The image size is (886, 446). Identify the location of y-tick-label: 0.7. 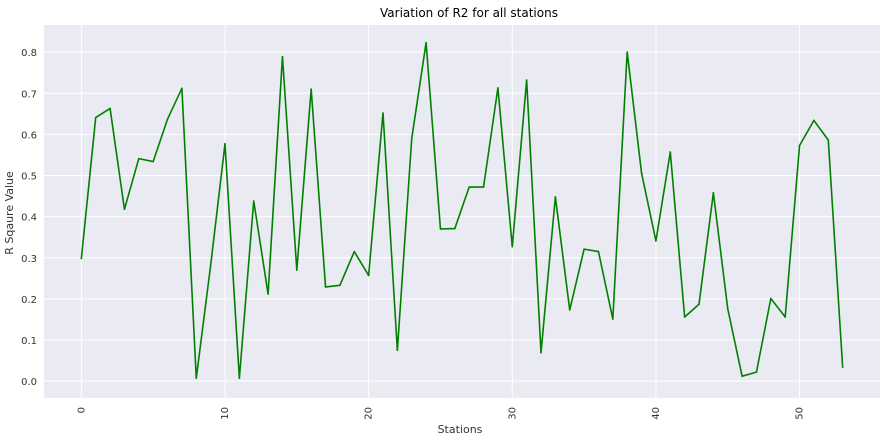
(29, 94).